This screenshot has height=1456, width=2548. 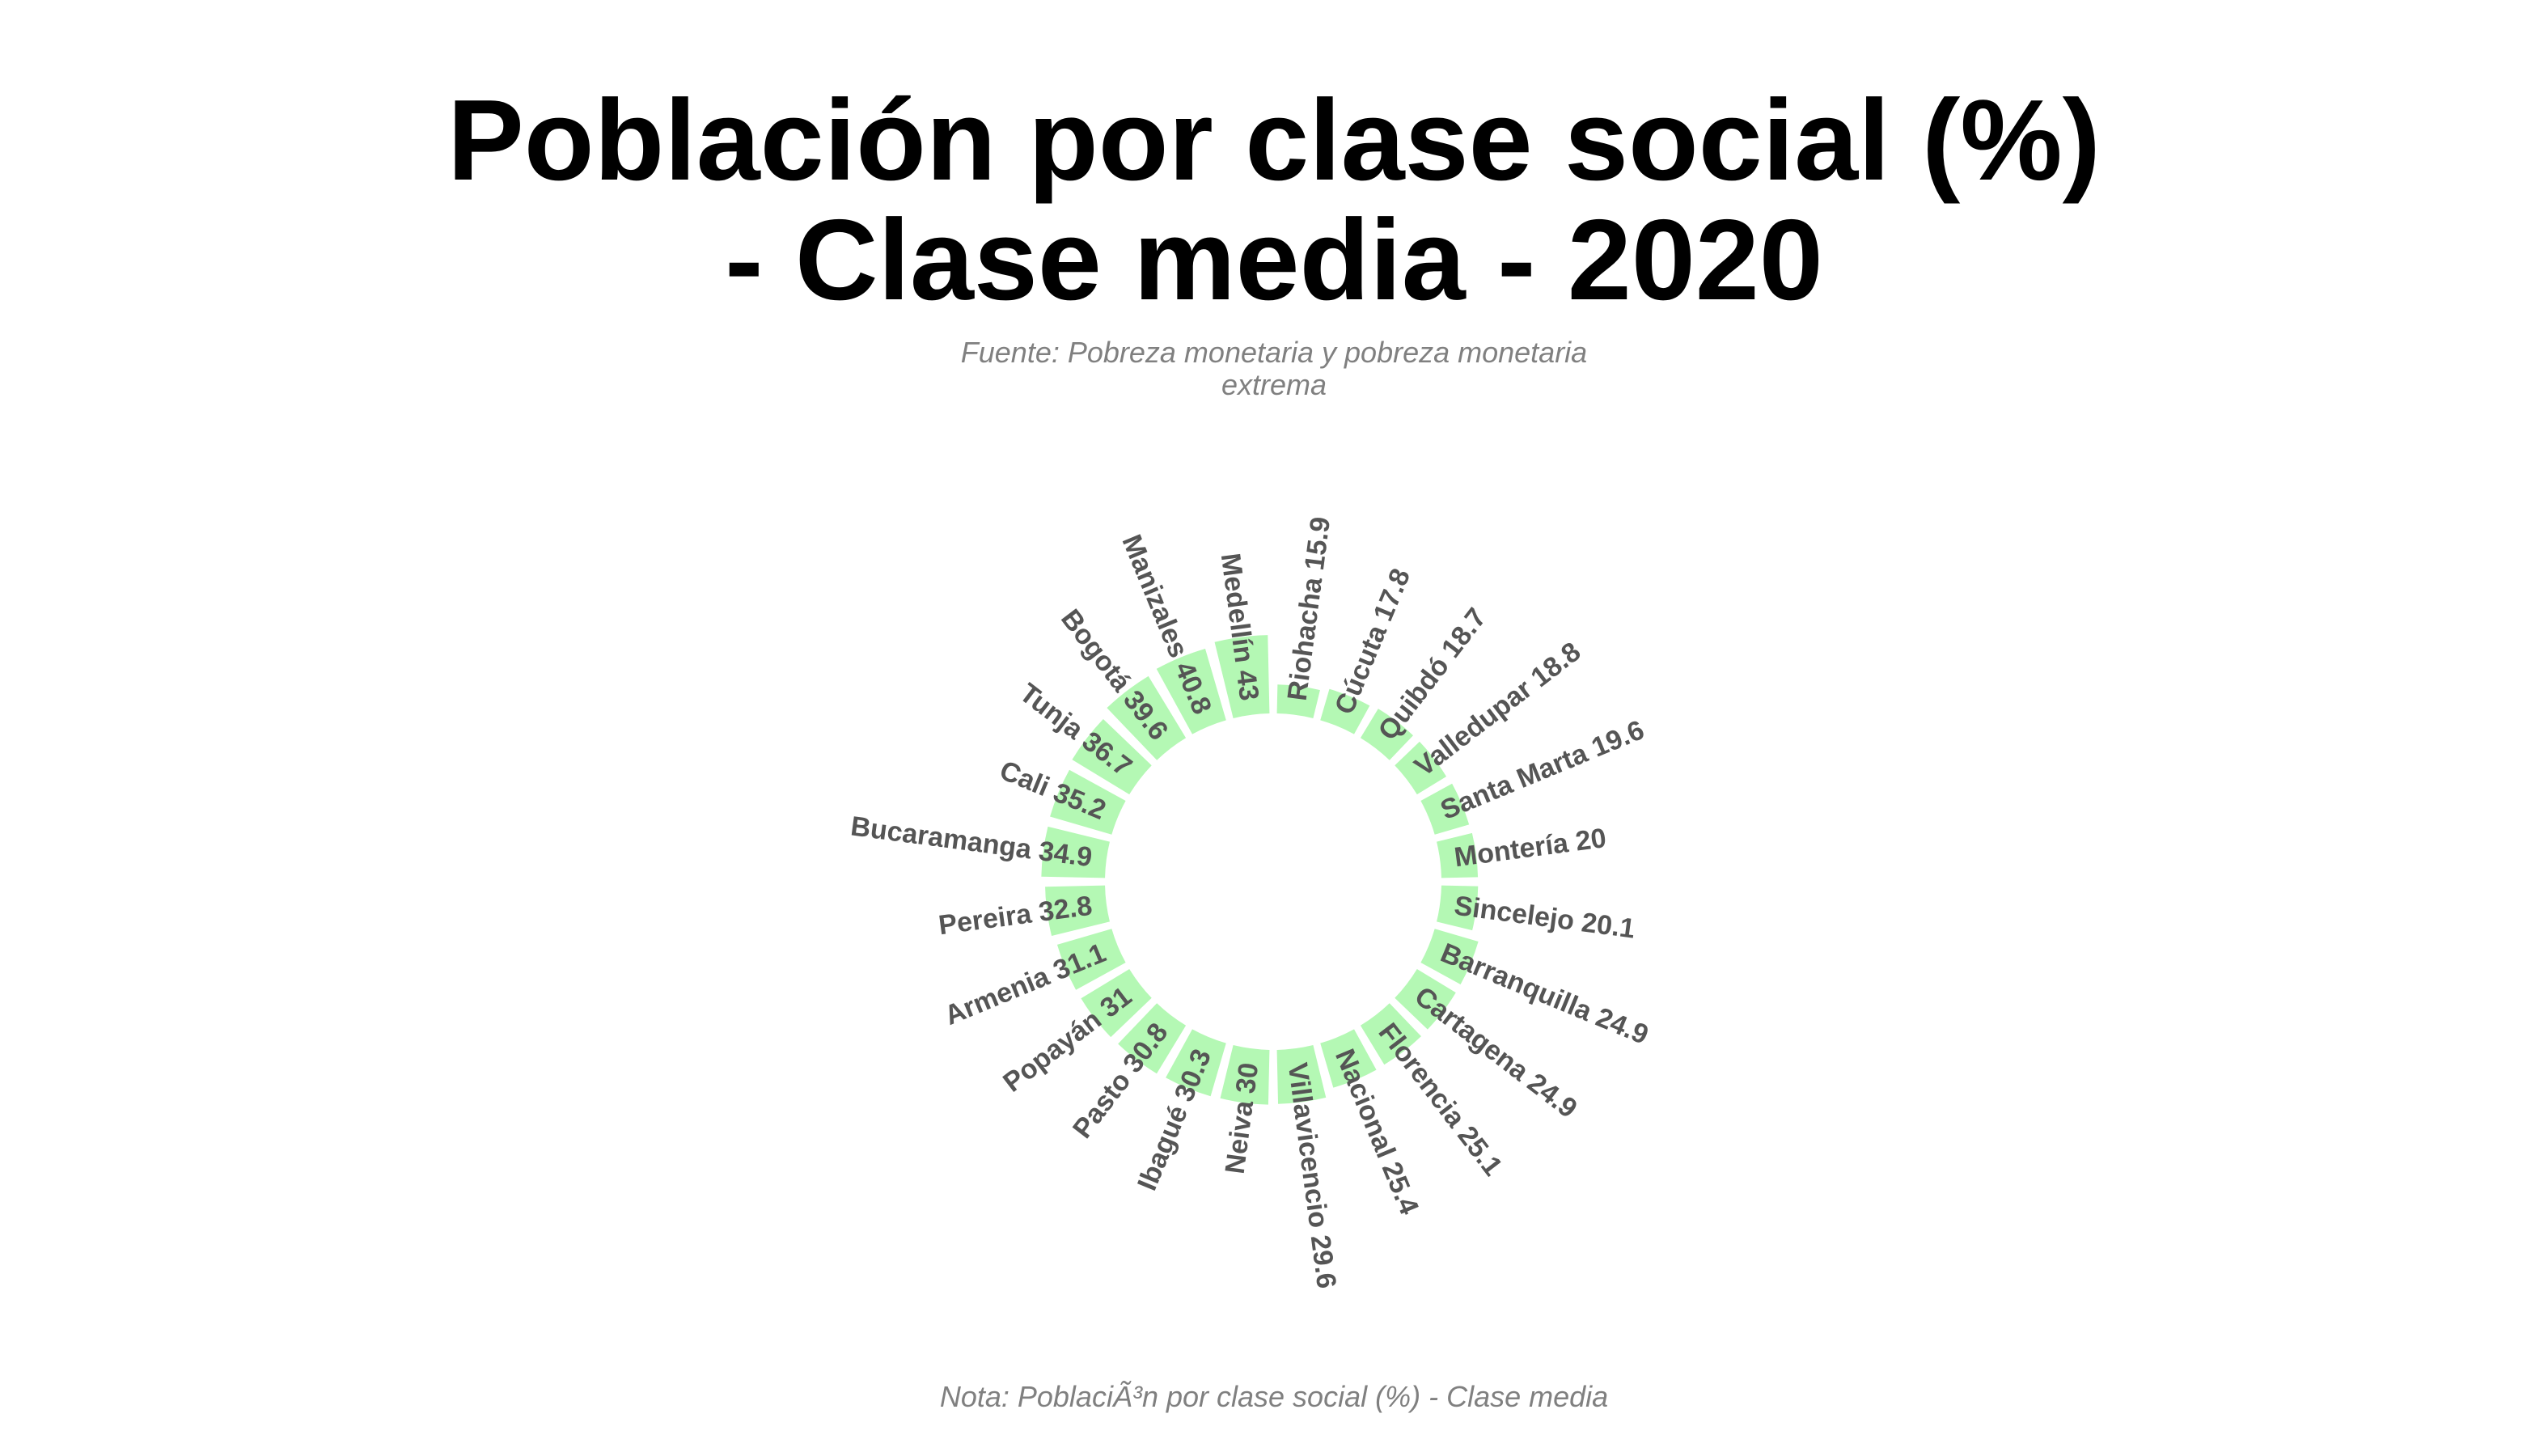 I want to click on bar-label-montería: Montería 20, so click(x=1530, y=848).